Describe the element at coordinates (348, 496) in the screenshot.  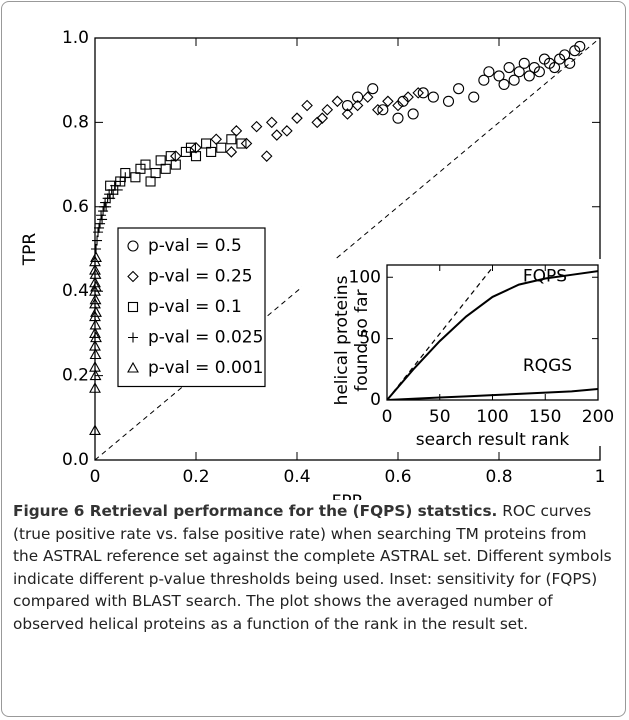
I see `x-axis-label: FPR` at that location.